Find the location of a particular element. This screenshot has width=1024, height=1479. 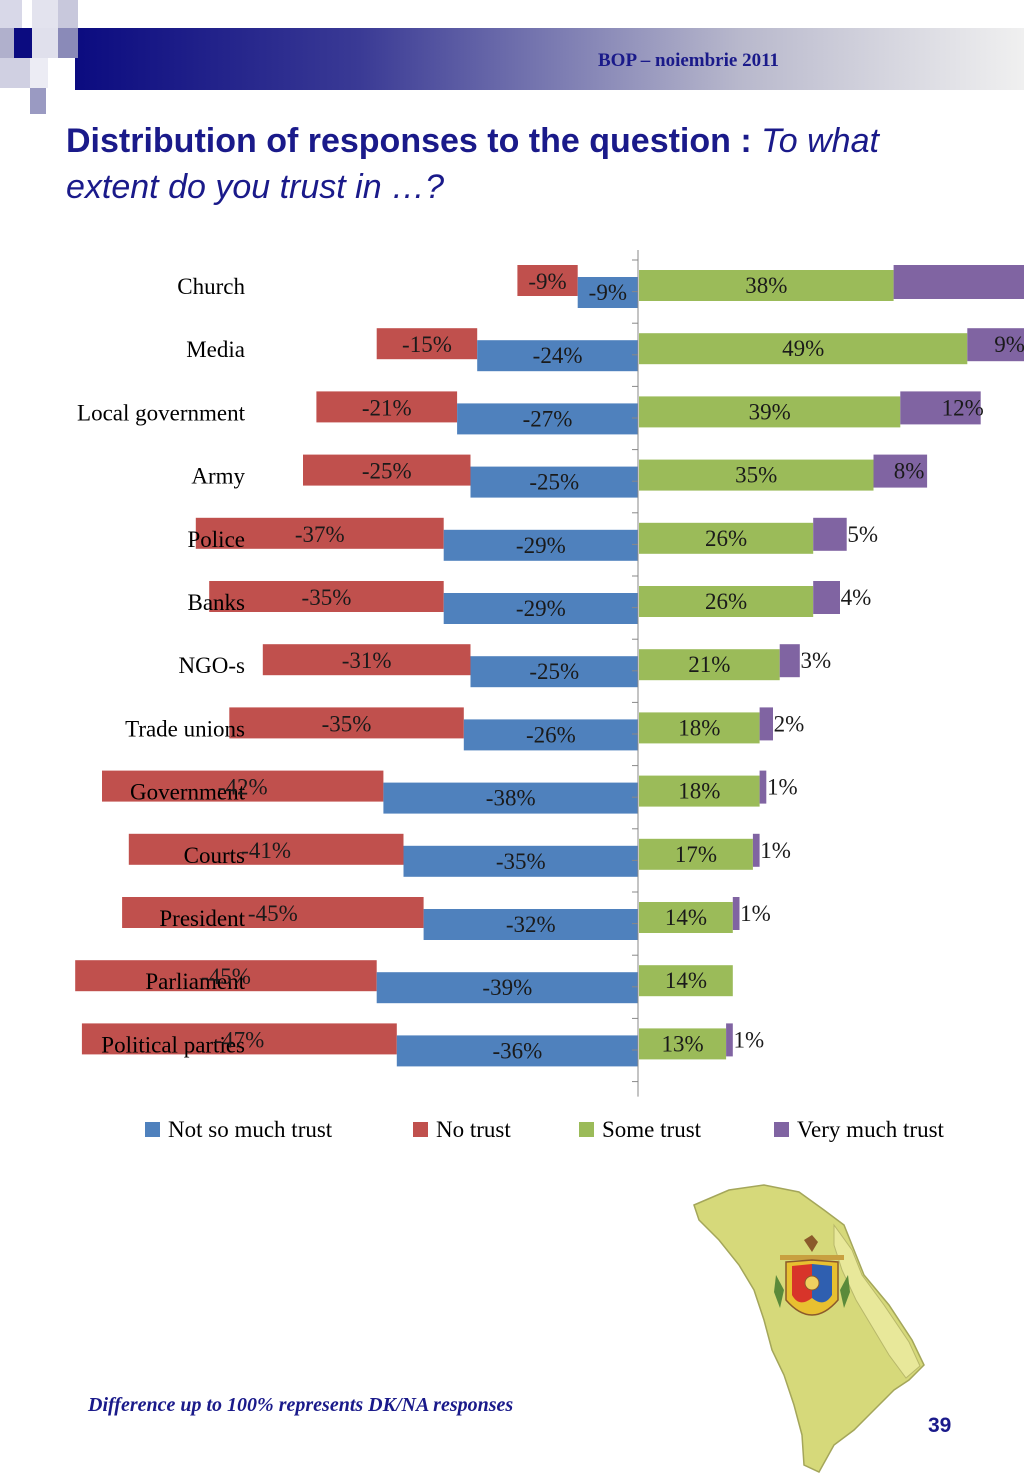

bar-very-much-trust-banks is located at coordinates (826, 597).